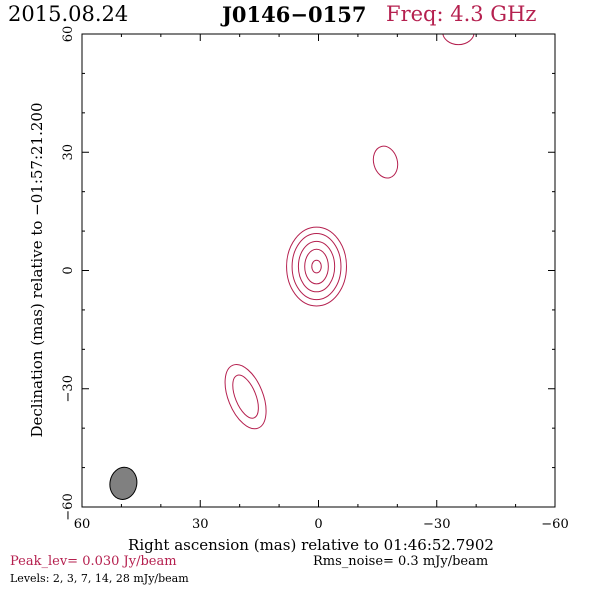 Image resolution: width=590 pixels, height=590 pixels. Describe the element at coordinates (68, 152) in the screenshot. I see `y-tick-label: 30` at that location.